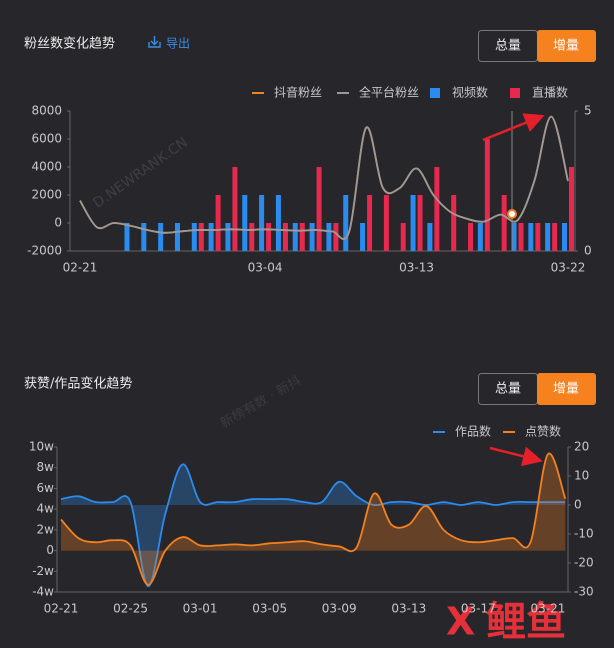 Image resolution: width=614 pixels, height=648 pixels. Describe the element at coordinates (470, 92) in the screenshot. I see `legend-label: 视频数` at that location.